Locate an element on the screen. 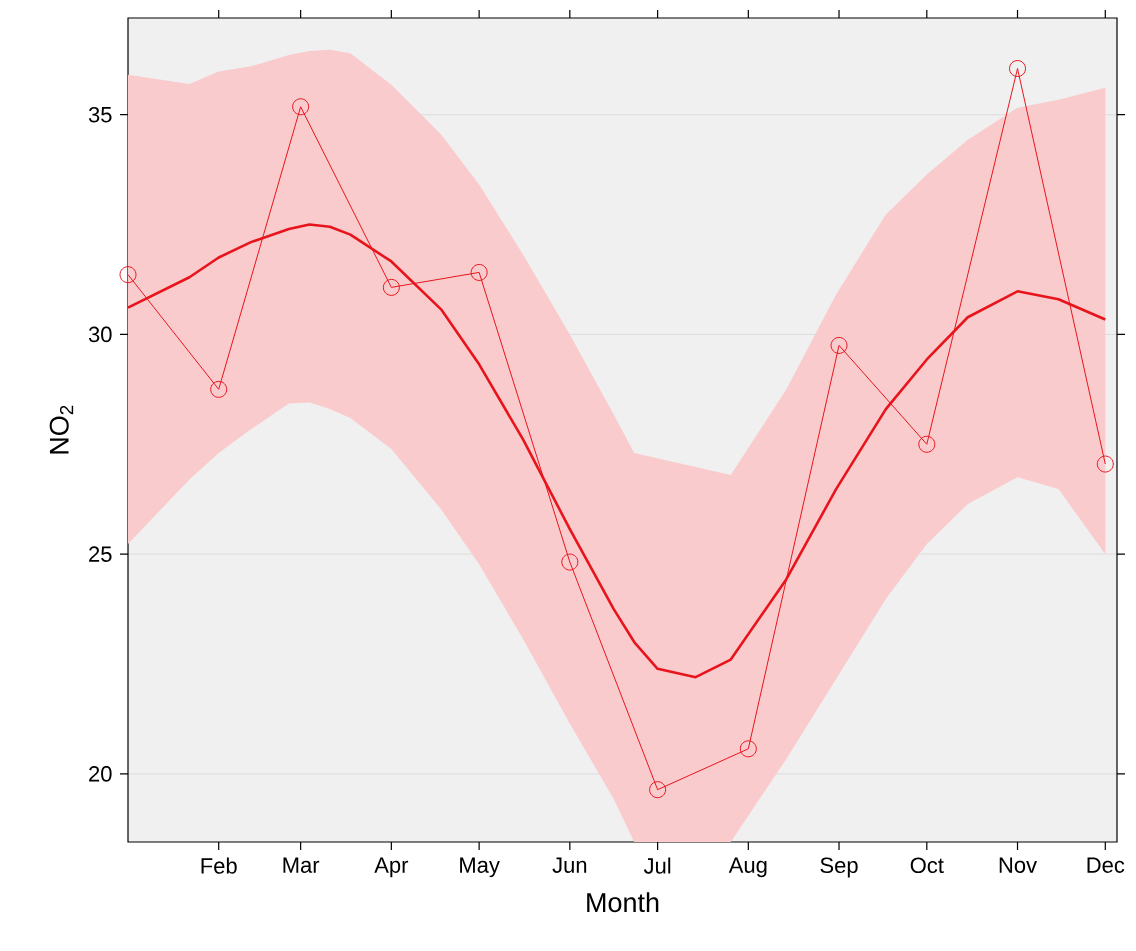 The width and height of the screenshot is (1136, 951). x-tick-label: Oct is located at coordinates (927, 865).